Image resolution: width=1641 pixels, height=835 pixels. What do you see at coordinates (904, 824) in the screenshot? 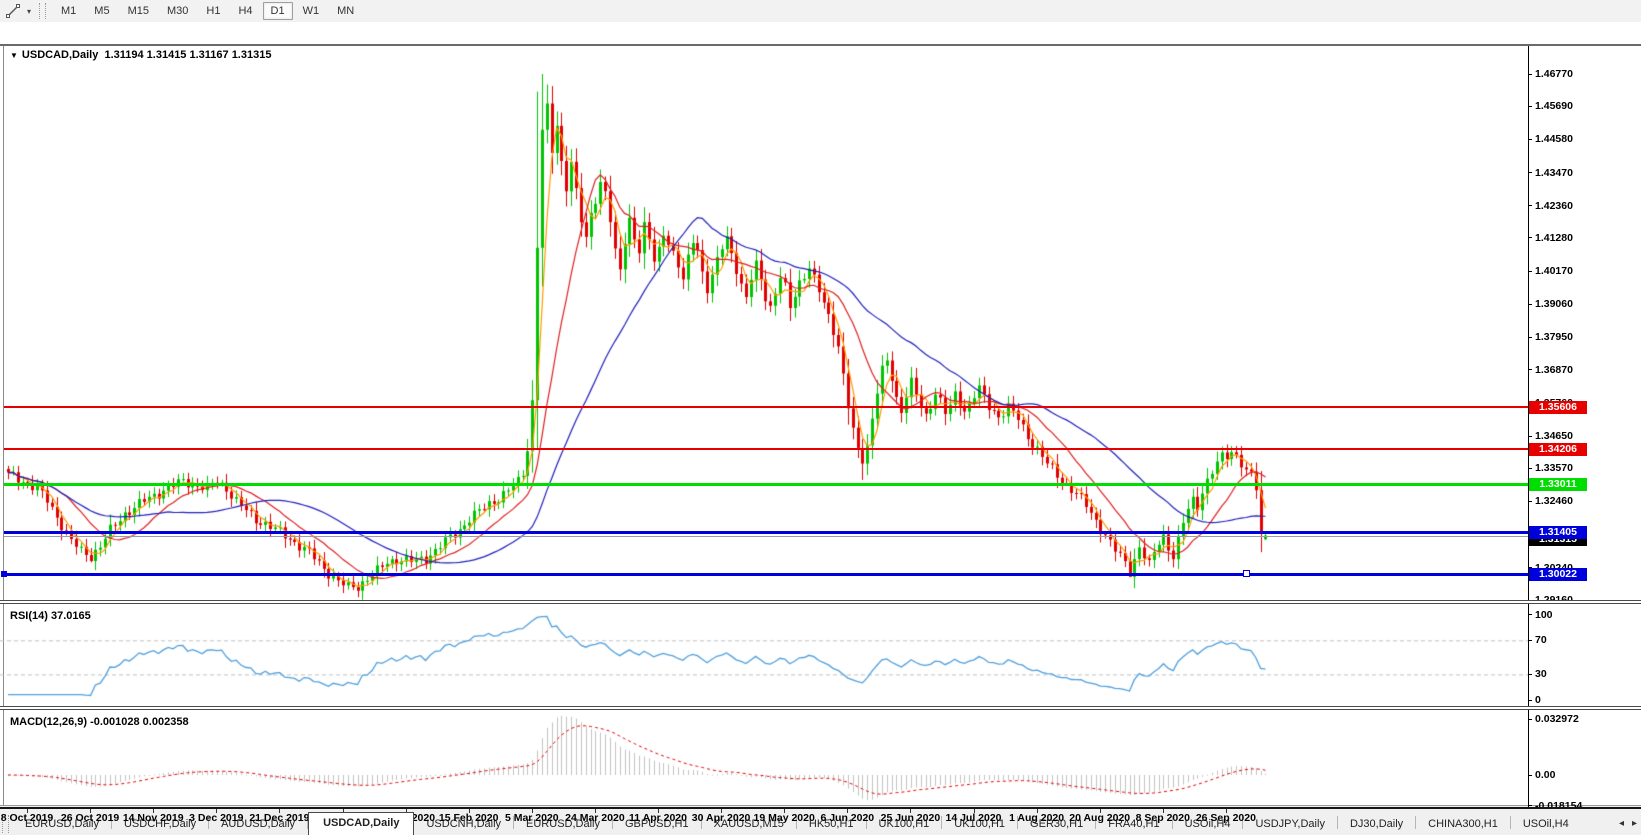
I see `symbol-tab-uk100-9: UK100,H1` at bounding box center [904, 824].